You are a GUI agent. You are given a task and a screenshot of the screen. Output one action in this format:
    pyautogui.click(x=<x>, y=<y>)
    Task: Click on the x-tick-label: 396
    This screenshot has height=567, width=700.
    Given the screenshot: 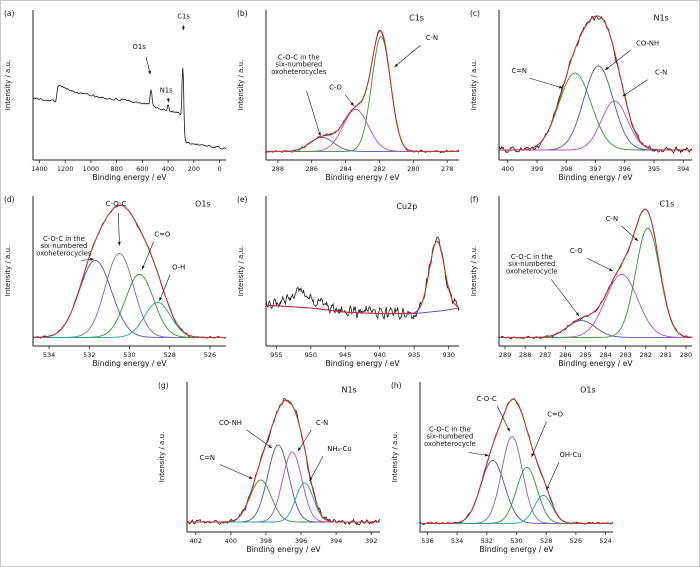 What is the action you would take?
    pyautogui.click(x=300, y=541)
    